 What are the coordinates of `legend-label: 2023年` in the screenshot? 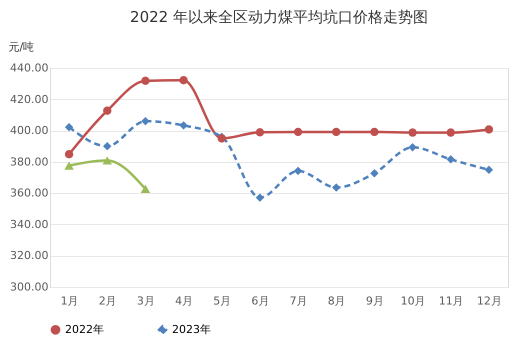 It's located at (191, 329).